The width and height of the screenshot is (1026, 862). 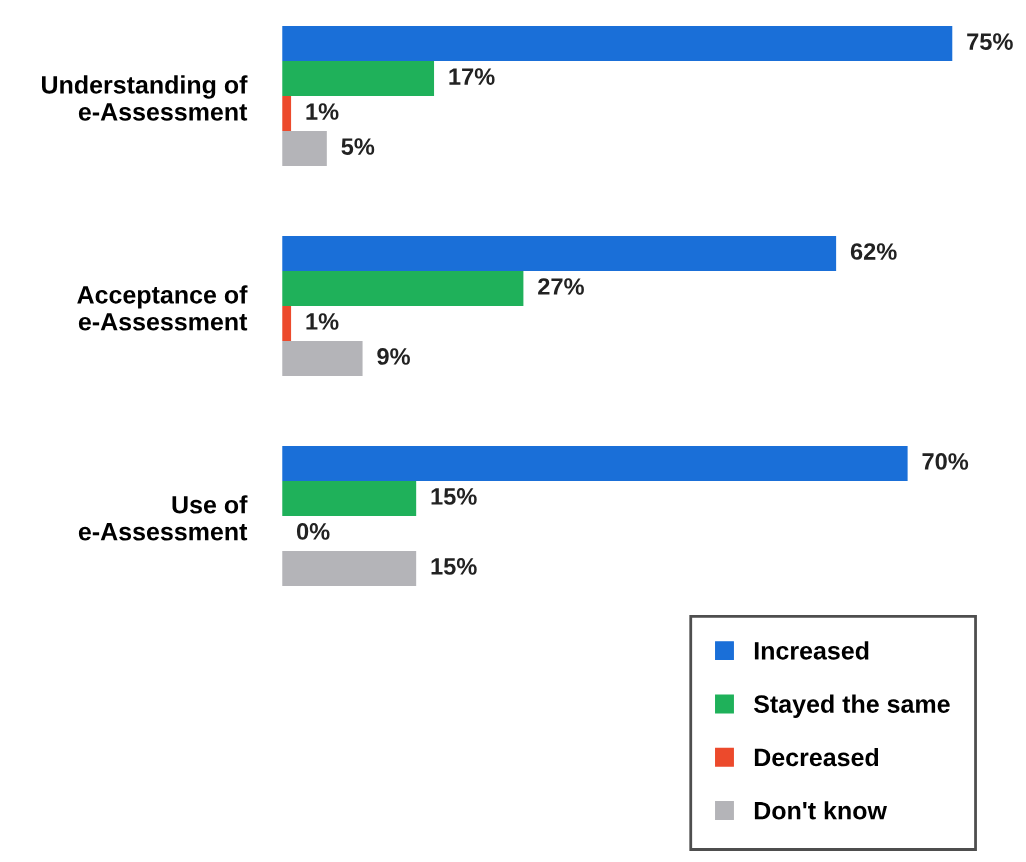 What do you see at coordinates (162, 308) in the screenshot?
I see `y-tick-label: Acceptance of e-Assessment` at bounding box center [162, 308].